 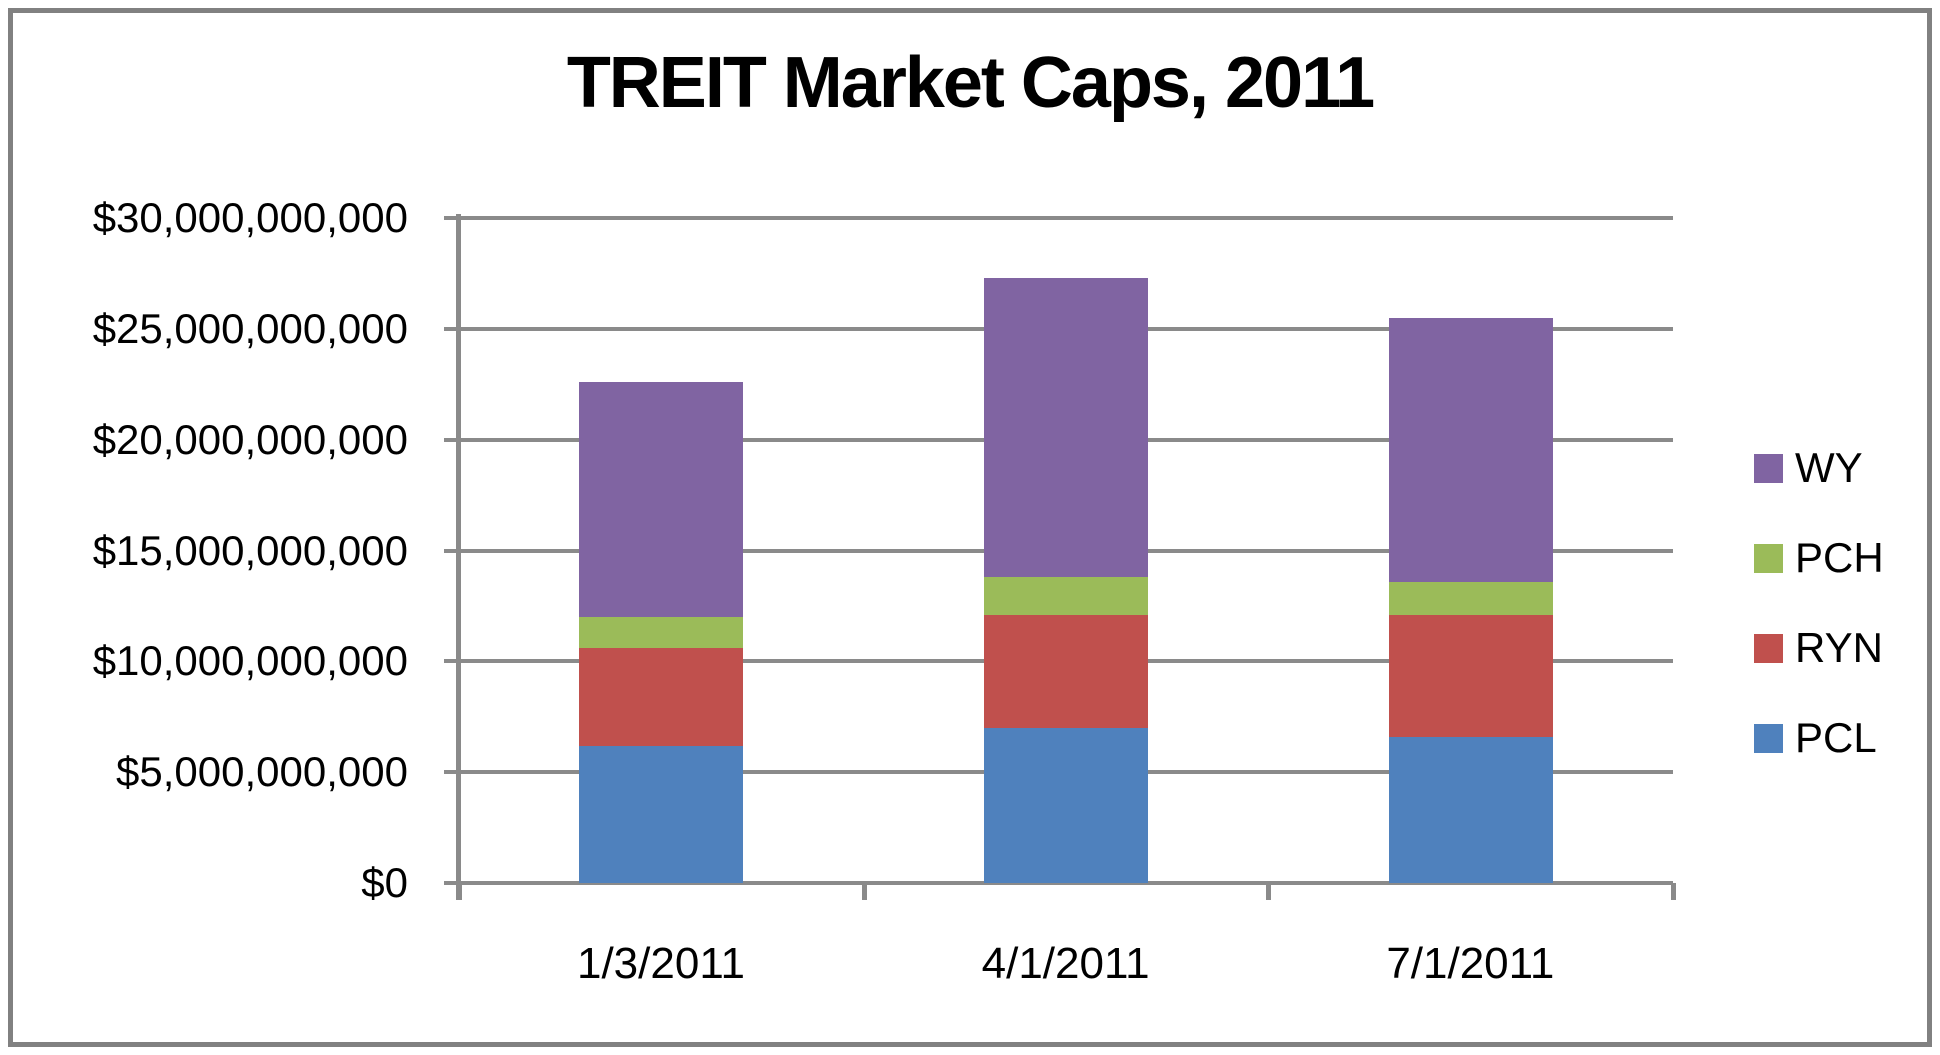 I want to click on legend-swatch-PCH, so click(x=1768, y=558).